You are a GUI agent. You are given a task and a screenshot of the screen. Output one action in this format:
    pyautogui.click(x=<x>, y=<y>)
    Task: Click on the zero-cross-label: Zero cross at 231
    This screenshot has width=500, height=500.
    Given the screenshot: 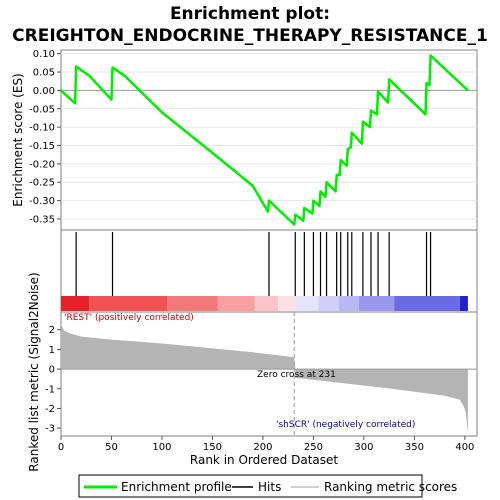 What is the action you would take?
    pyautogui.click(x=296, y=375)
    